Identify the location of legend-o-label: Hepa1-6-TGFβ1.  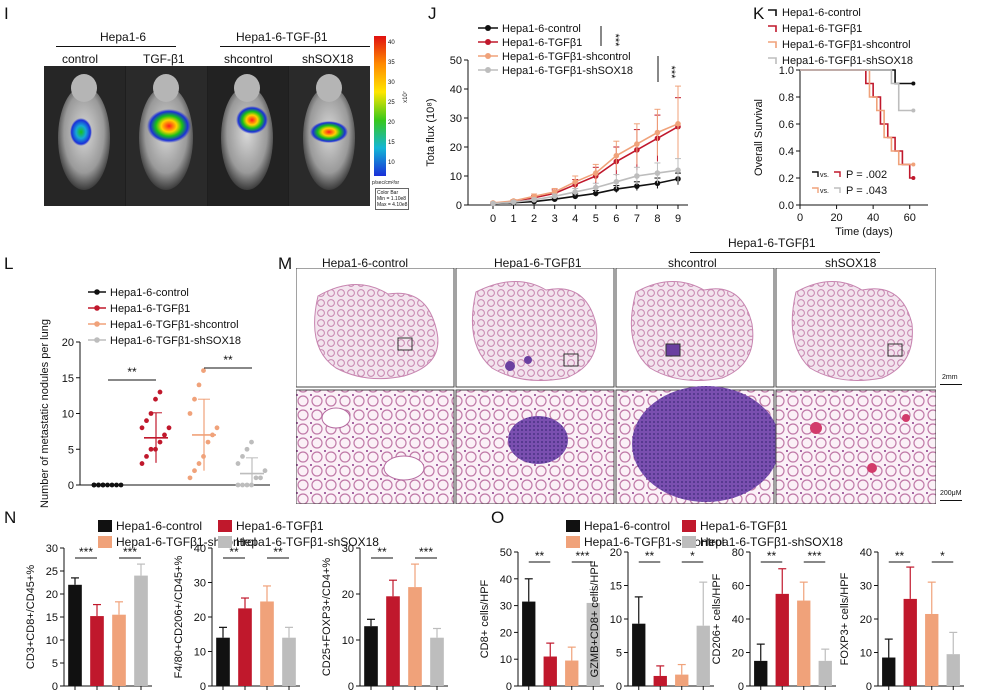
(744, 526).